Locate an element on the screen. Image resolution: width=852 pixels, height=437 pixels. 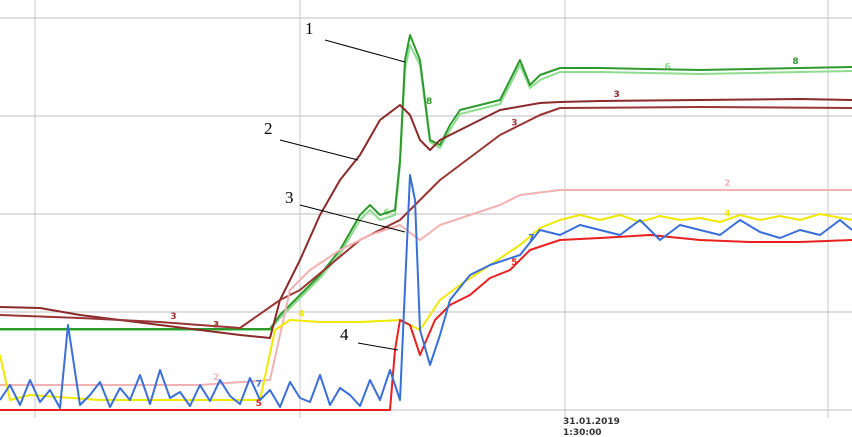
annotation: 4 is located at coordinates (344, 334).